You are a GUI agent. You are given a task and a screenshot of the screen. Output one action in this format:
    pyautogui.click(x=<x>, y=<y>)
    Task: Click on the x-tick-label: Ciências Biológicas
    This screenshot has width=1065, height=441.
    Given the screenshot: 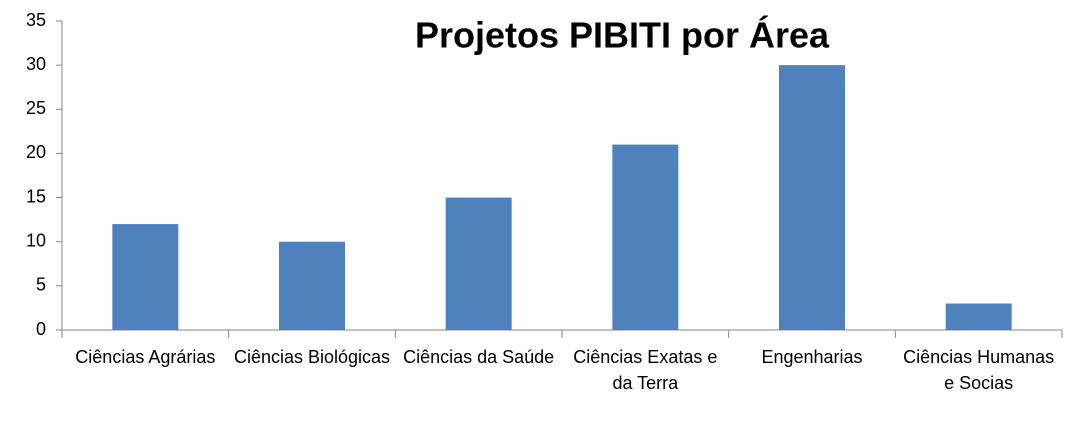 What is the action you would take?
    pyautogui.click(x=312, y=357)
    